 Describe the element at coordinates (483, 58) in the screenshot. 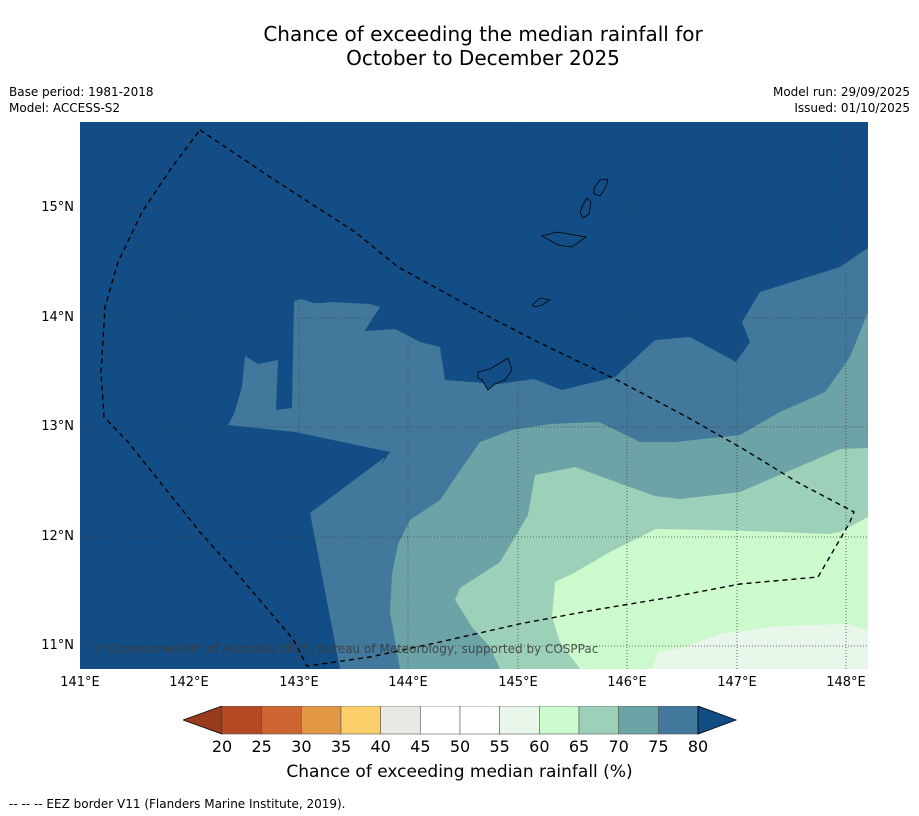

I see `title-line-2: October to December 2025` at that location.